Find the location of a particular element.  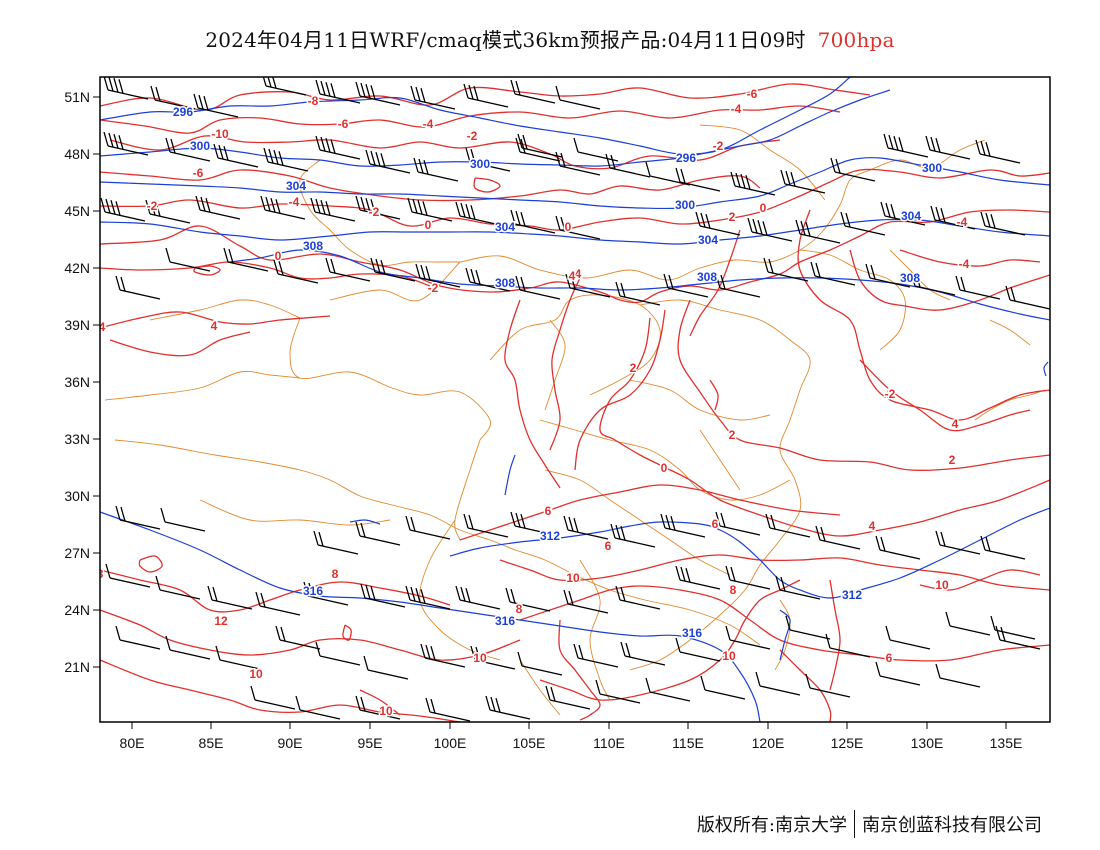

lon-tick-label: 100E is located at coordinates (450, 743).